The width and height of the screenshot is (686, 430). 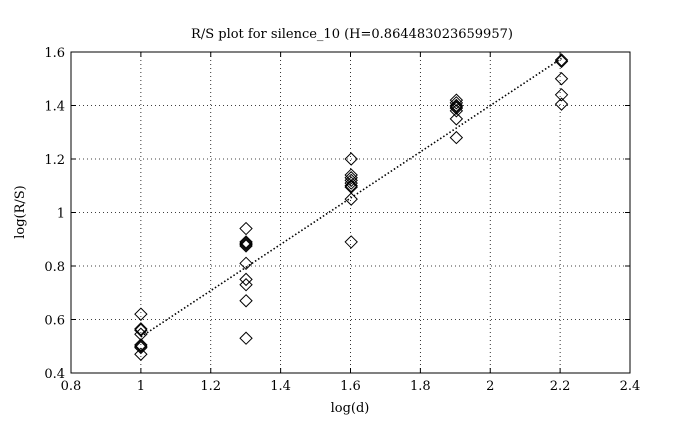 I want to click on x-tick-label: 1.8, so click(x=420, y=386).